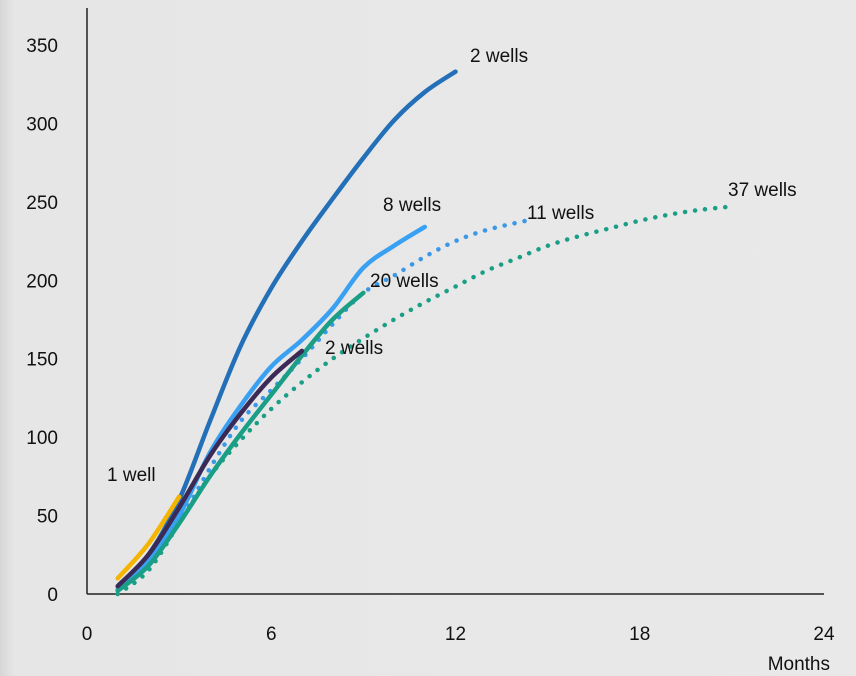 The height and width of the screenshot is (676, 856). I want to click on series-label-2: 8 wells, so click(412, 205).